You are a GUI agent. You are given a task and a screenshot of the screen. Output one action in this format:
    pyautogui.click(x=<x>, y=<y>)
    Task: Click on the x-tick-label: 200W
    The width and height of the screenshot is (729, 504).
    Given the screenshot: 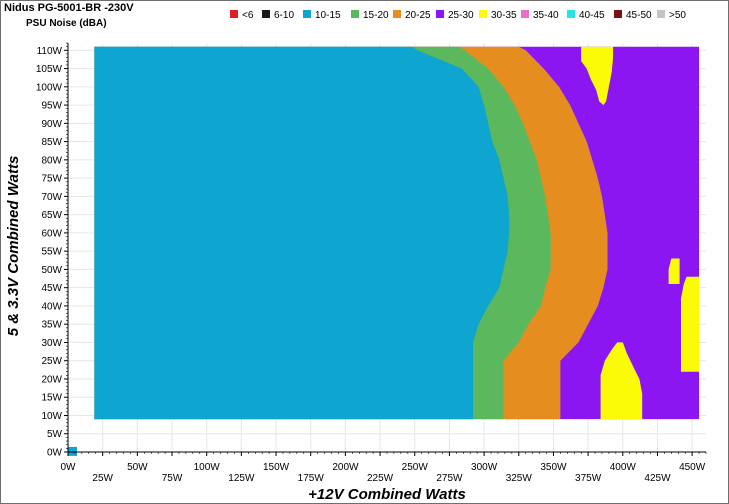 What is the action you would take?
    pyautogui.click(x=345, y=467)
    